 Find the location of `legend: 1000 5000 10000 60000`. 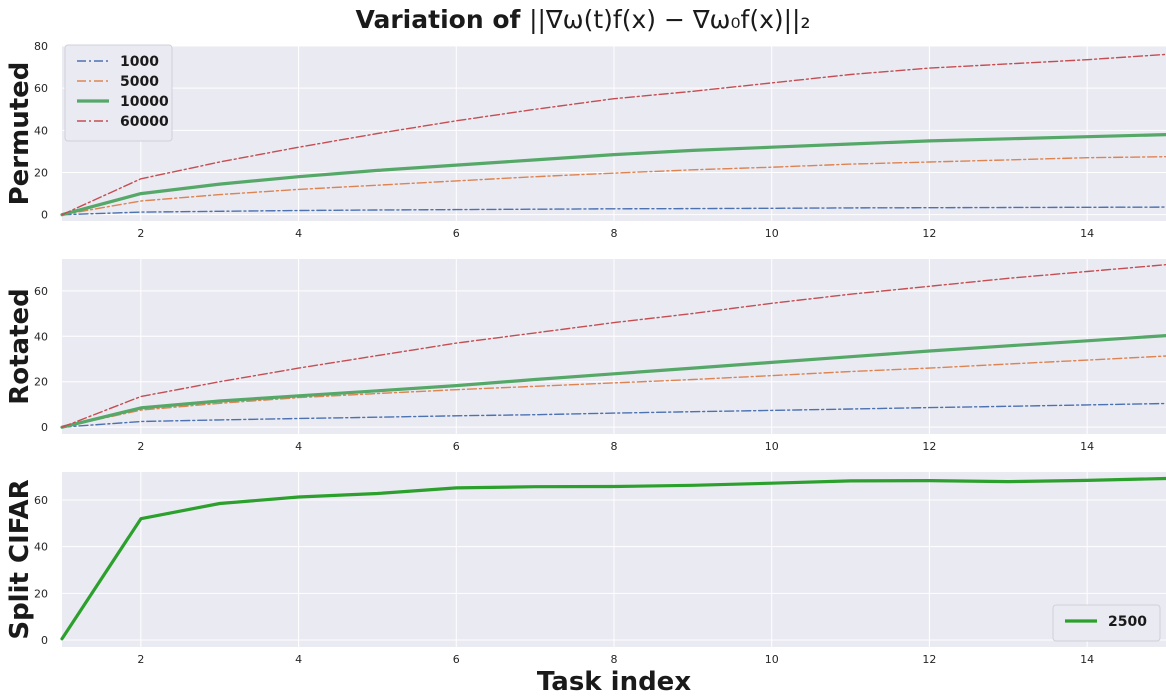

legend: 1000 5000 10000 60000 is located at coordinates (118, 93).